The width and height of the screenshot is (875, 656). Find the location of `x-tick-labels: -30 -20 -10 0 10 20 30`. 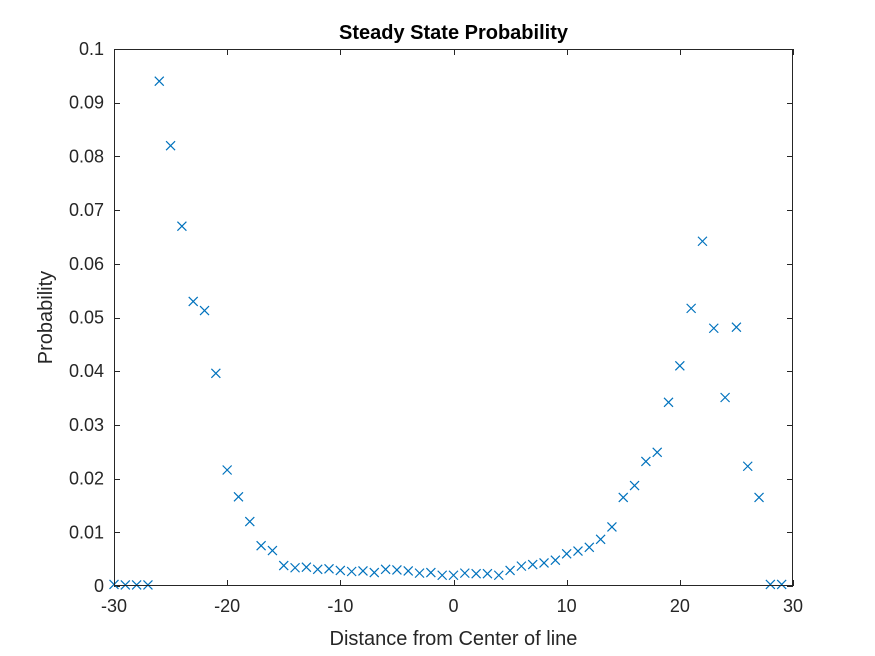

x-tick-labels: -30 -20 -10 0 10 20 30 is located at coordinates (452, 606).